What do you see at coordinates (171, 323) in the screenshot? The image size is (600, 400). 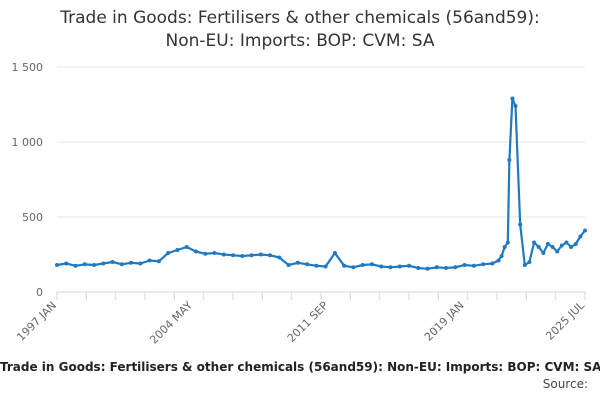 I see `x-tick-label: 2004 MAY` at bounding box center [171, 323].